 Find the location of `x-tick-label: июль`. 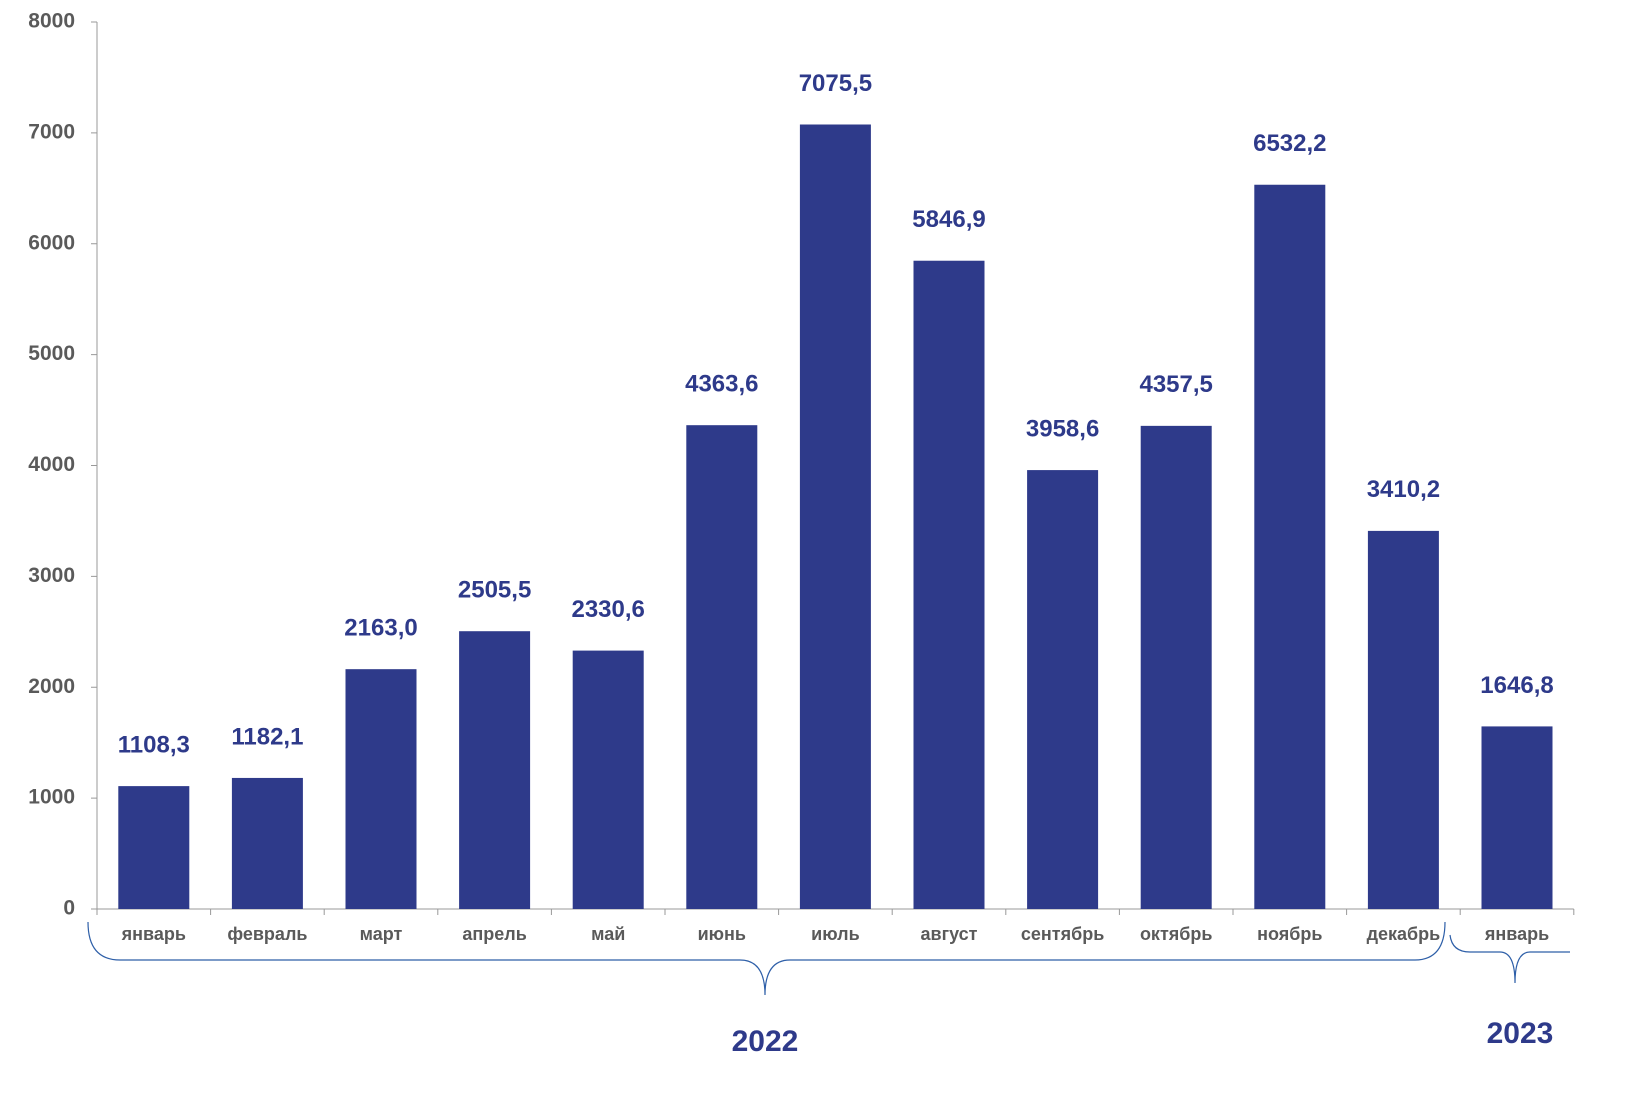

x-tick-label: июль is located at coordinates (835, 934).